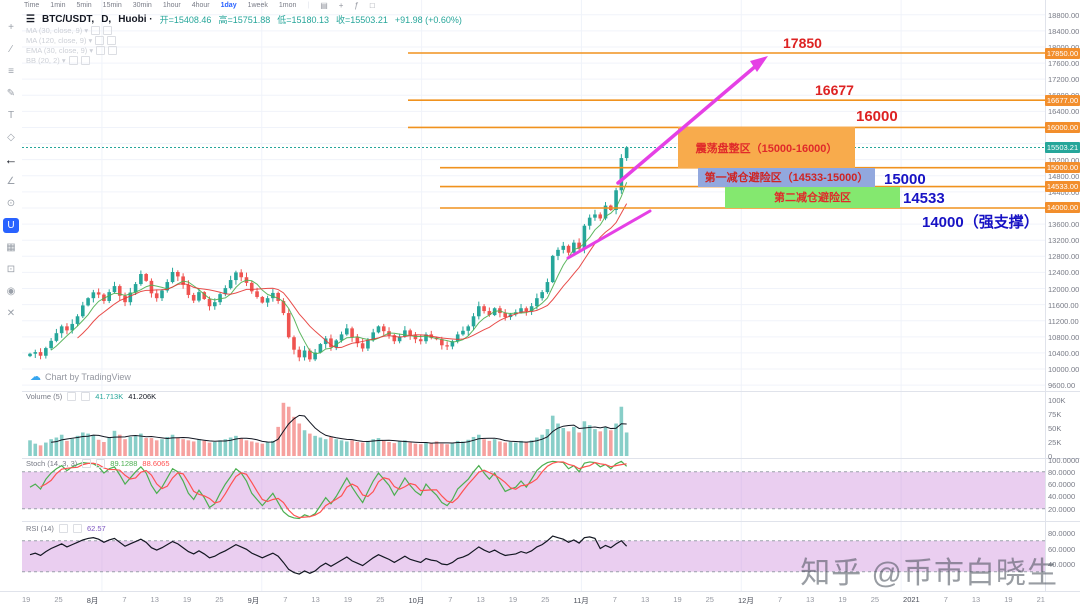 Image resolution: width=1080 pixels, height=608 pixels. Describe the element at coordinates (341, 5) in the screenshot. I see `compare-icon: +` at that location.